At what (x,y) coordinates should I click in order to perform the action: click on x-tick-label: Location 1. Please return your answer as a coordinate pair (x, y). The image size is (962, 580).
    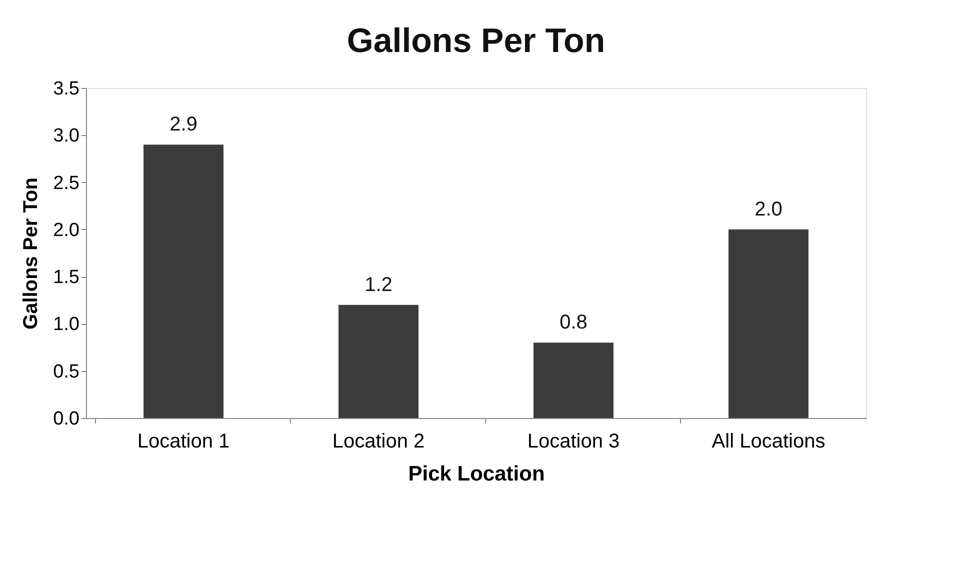
    Looking at the image, I should click on (183, 441).